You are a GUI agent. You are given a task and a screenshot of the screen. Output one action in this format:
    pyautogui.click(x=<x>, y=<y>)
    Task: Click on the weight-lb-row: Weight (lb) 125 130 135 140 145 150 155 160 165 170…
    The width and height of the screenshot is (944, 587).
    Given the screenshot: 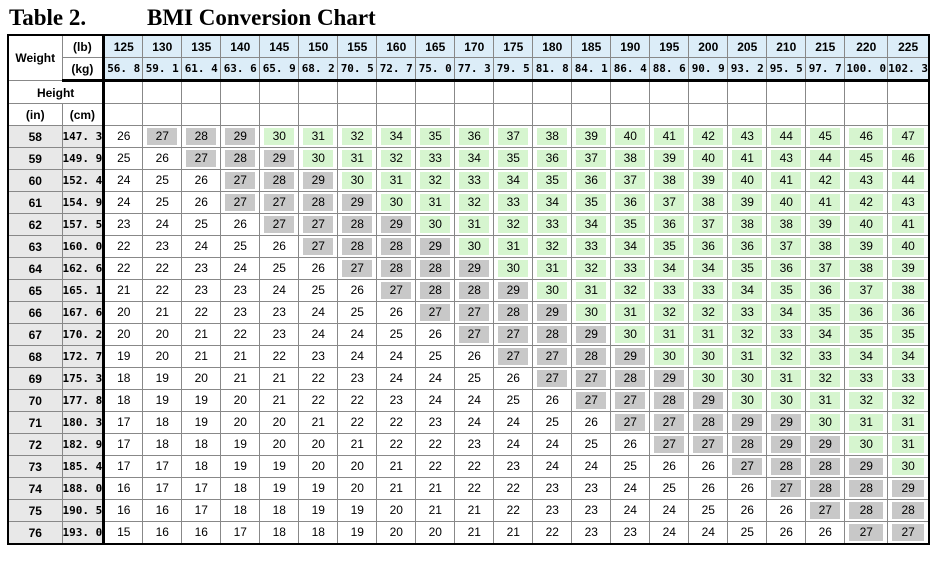 What is the action you would take?
    pyautogui.click(x=468, y=57)
    